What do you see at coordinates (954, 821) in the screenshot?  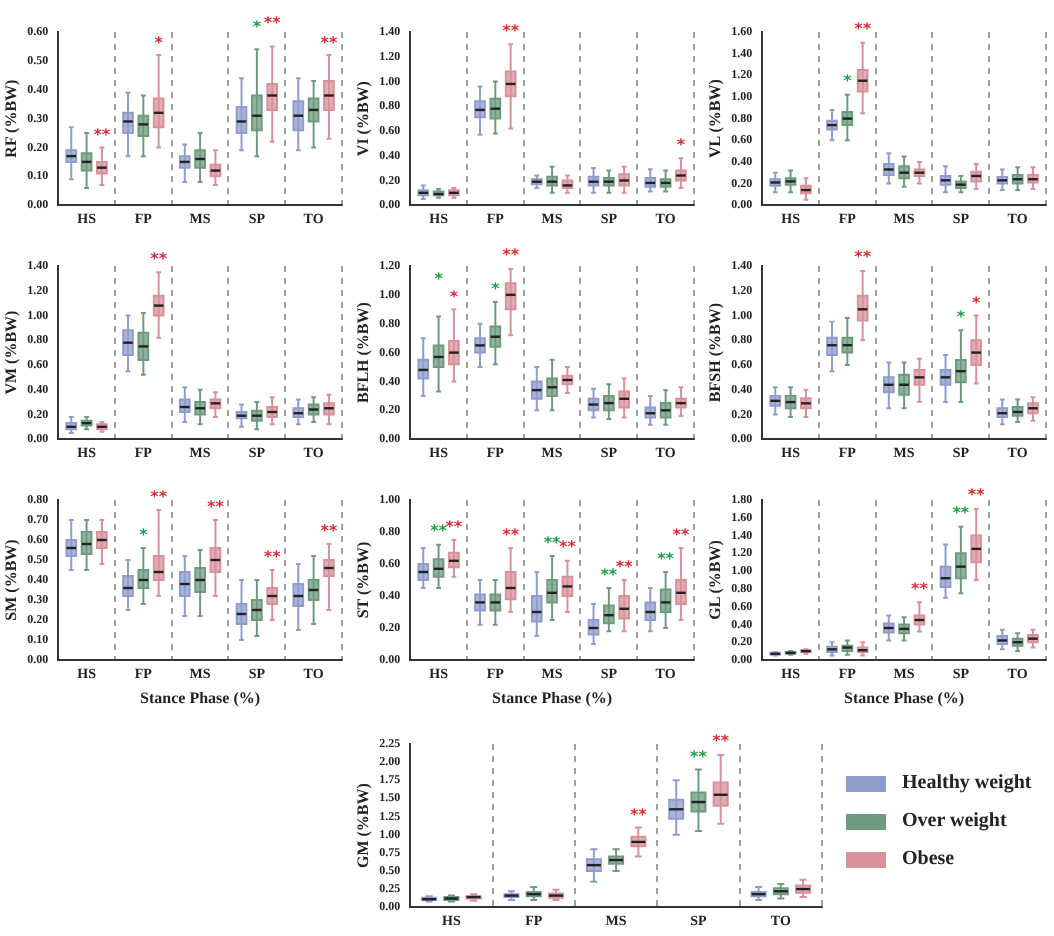 I see `legend-label: Over weight` at bounding box center [954, 821].